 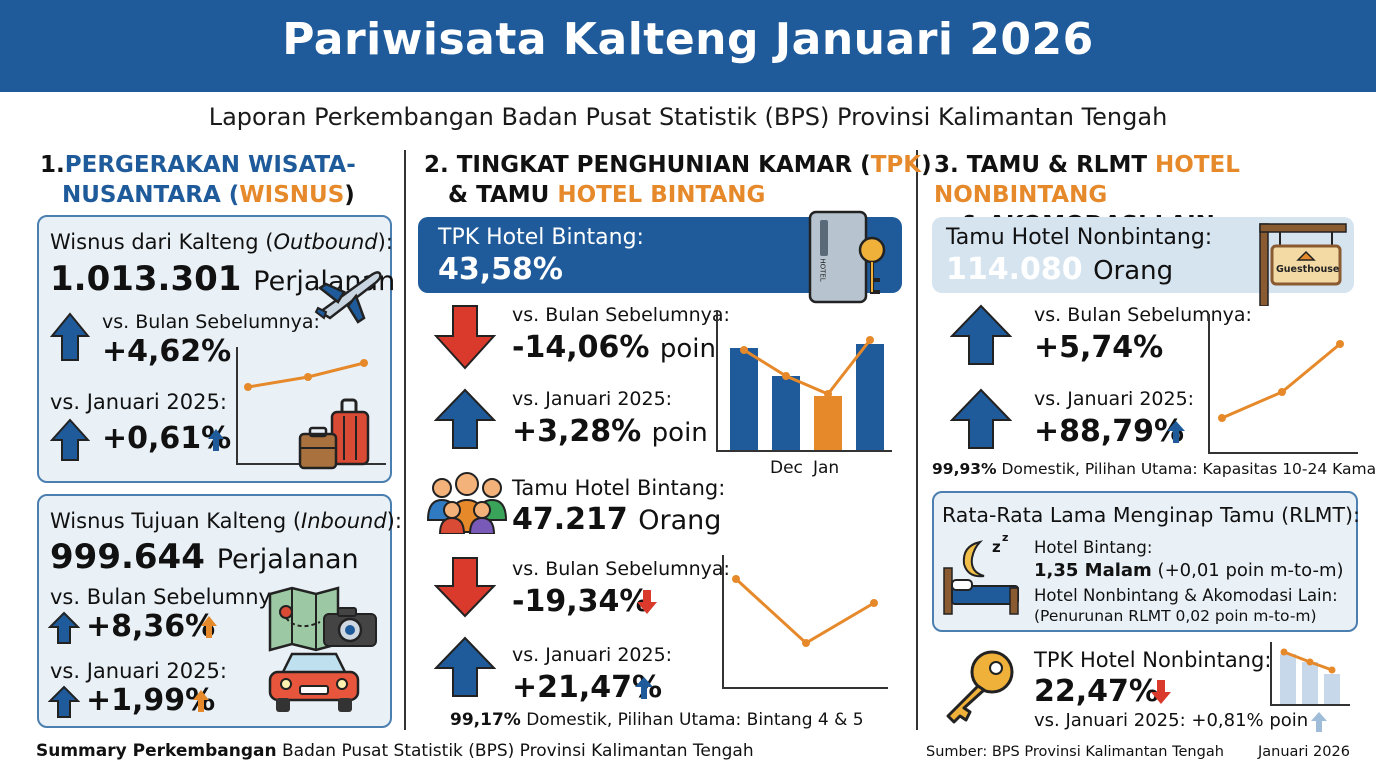 I want to click on inbound-yoy-value: +1,99%, so click(x=151, y=700).